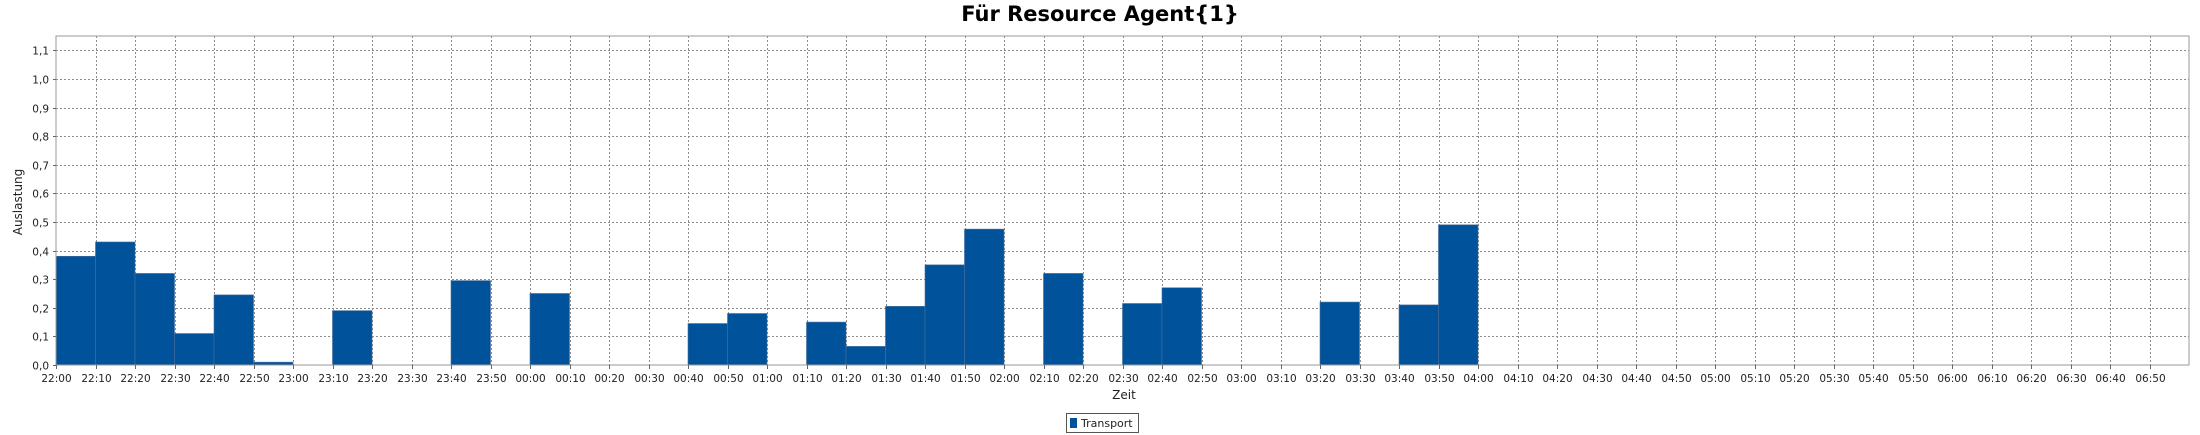 This screenshot has height=435, width=2200. Describe the element at coordinates (40, 52) in the screenshot. I see `y-tick-label: 1,1` at that location.